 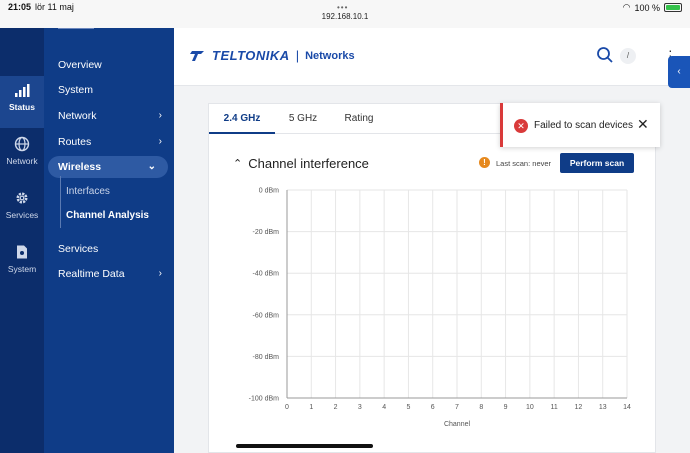 I want to click on toast-message: Failed to scan devices, so click(x=583, y=125).